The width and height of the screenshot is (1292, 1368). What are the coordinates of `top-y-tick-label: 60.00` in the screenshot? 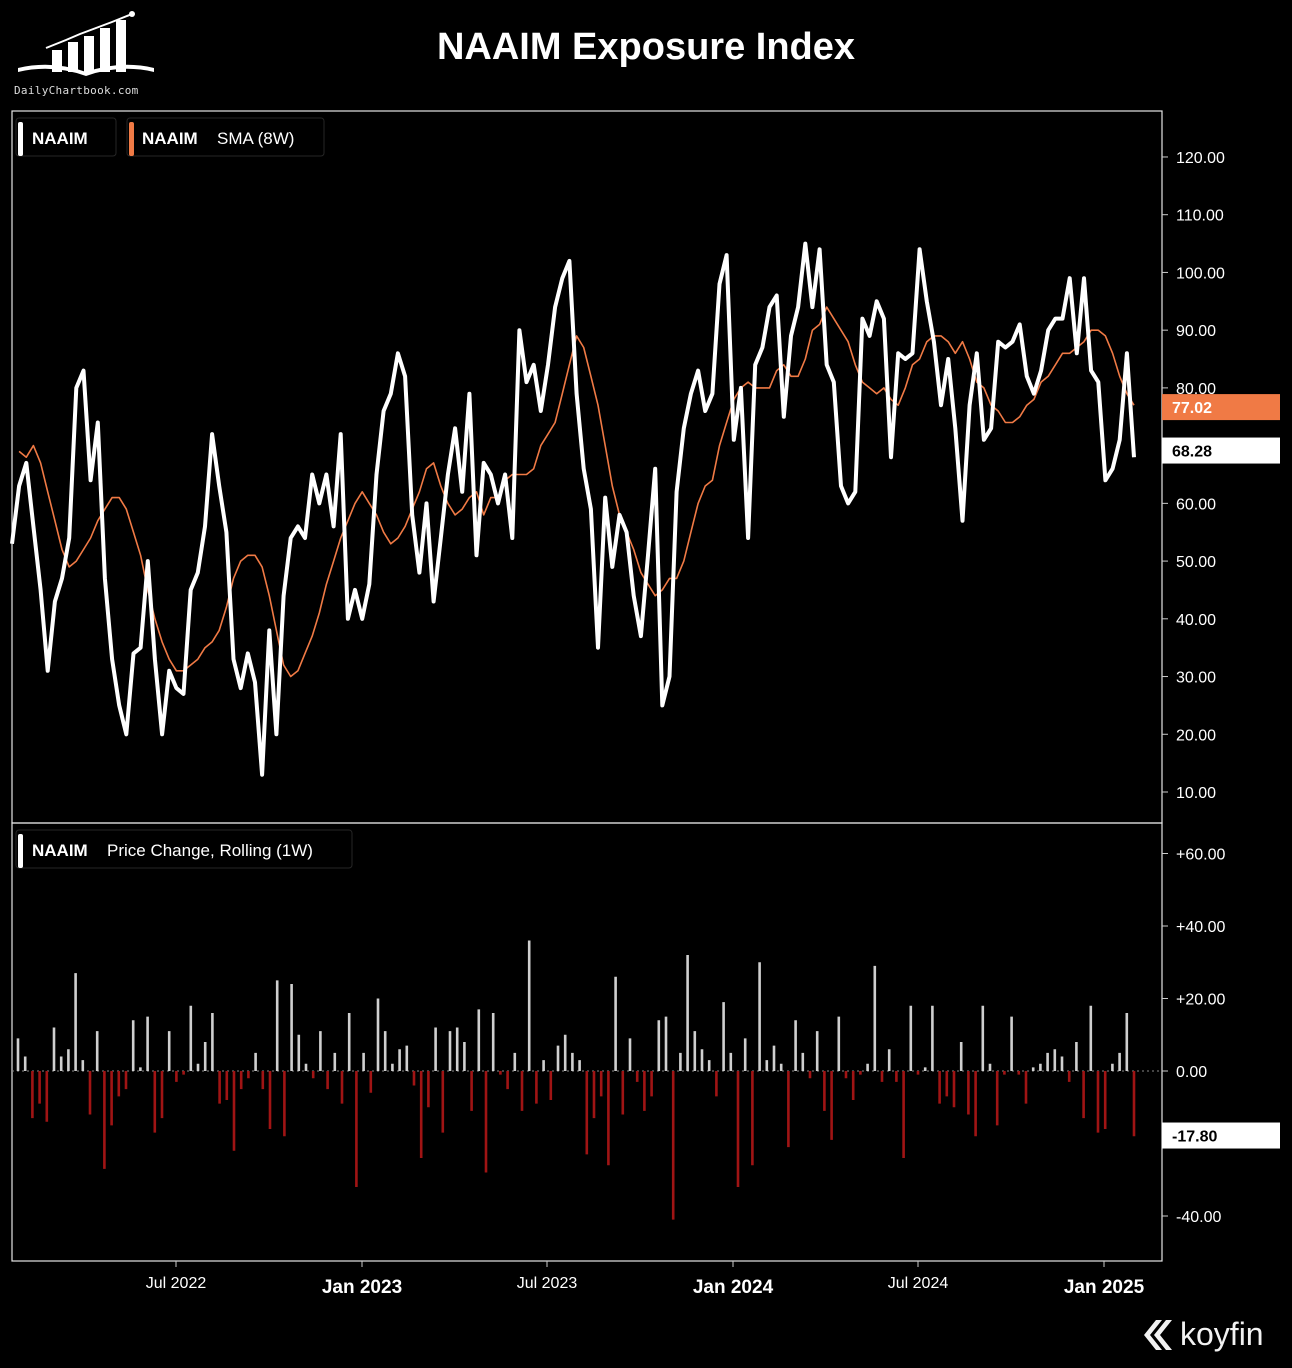 It's located at (1196, 504).